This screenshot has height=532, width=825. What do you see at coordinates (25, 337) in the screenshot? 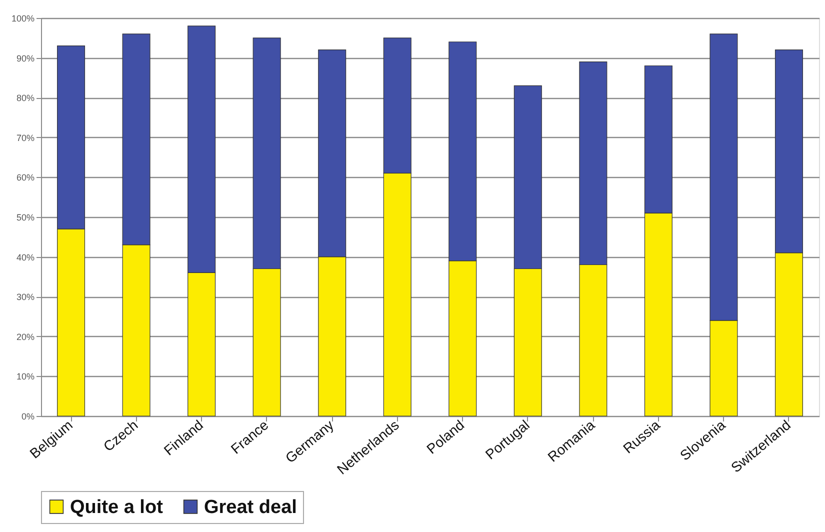
I see `y-tick-label: 20%` at bounding box center [25, 337].